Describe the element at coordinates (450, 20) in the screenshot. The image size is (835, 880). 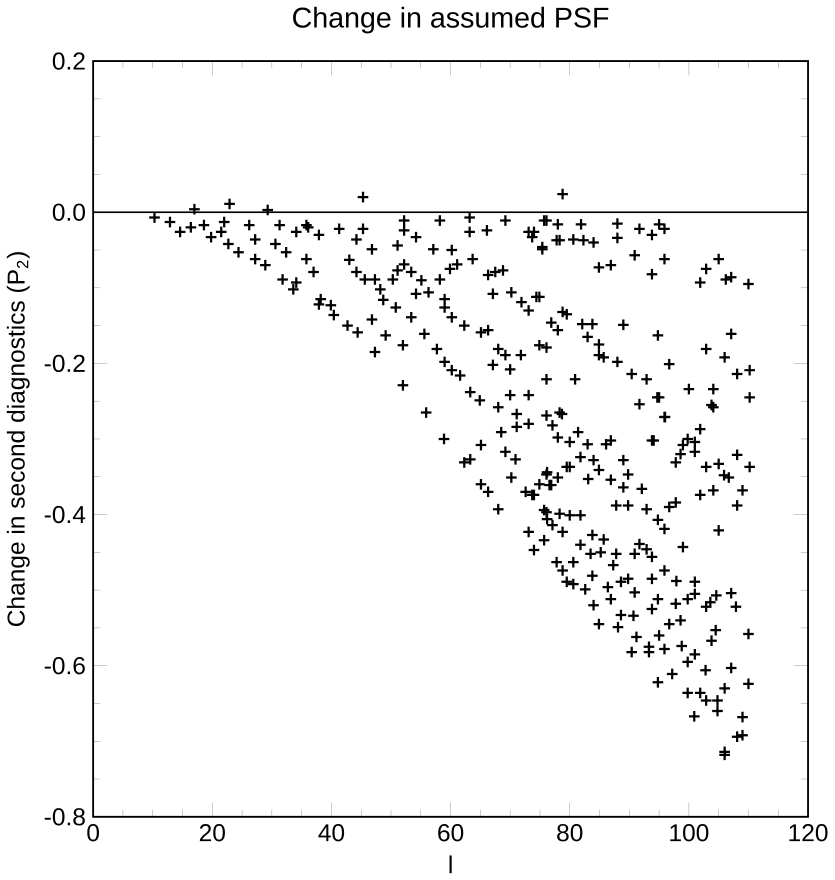
I see `chart-title: Change in assumed PSF` at that location.